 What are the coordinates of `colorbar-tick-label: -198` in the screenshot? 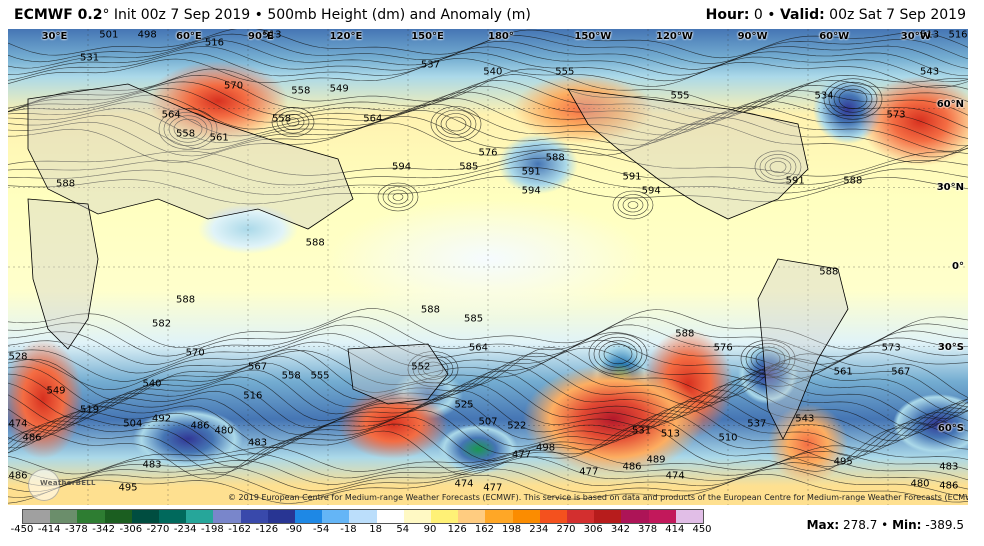 It's located at (212, 529).